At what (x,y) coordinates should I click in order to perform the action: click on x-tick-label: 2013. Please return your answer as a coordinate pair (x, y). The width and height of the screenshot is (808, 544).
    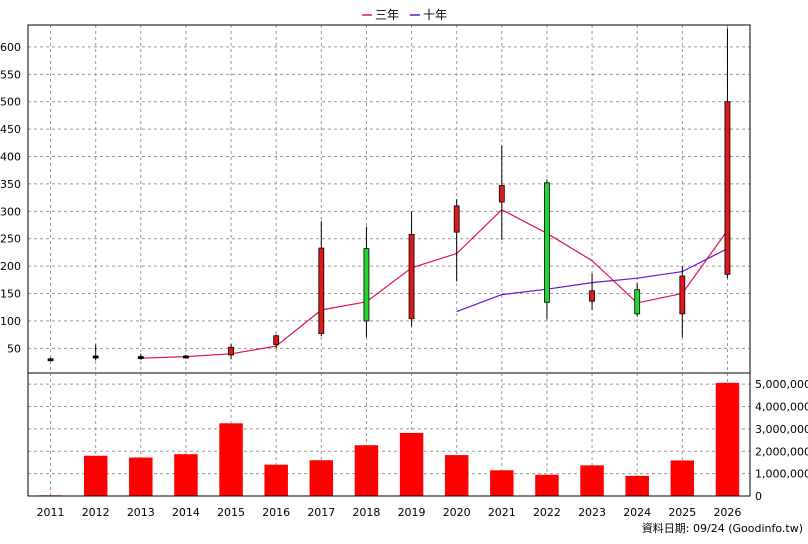
    Looking at the image, I should click on (141, 512).